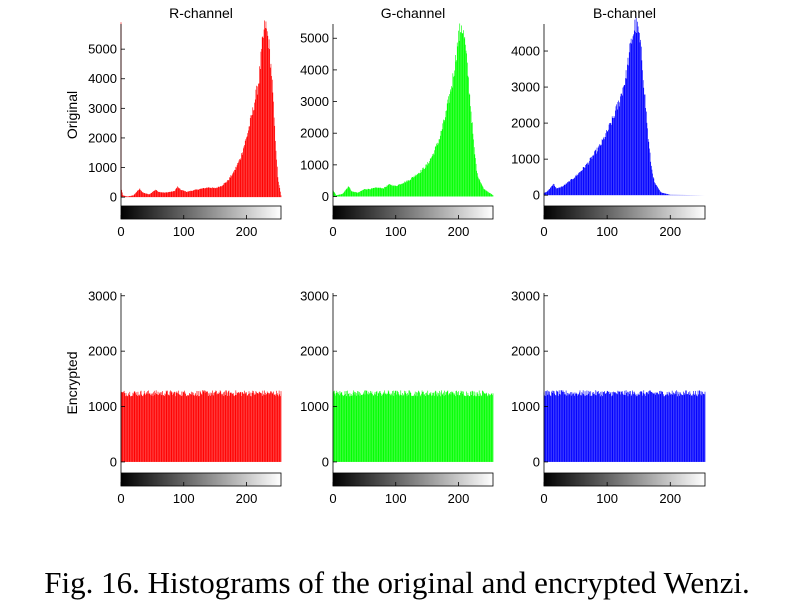 The width and height of the screenshot is (794, 613). I want to click on y-tick-label: 2000, so click(314, 133).